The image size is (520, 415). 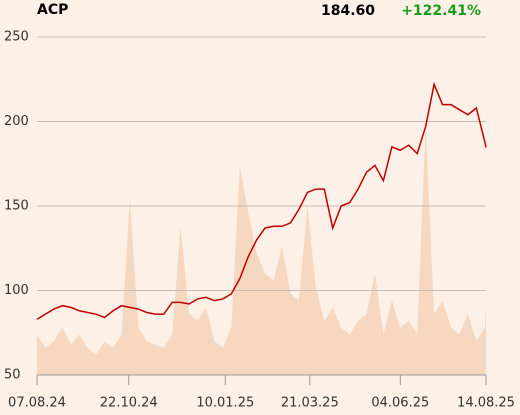 I want to click on x-tick-label: 21.03.25, so click(x=310, y=403).